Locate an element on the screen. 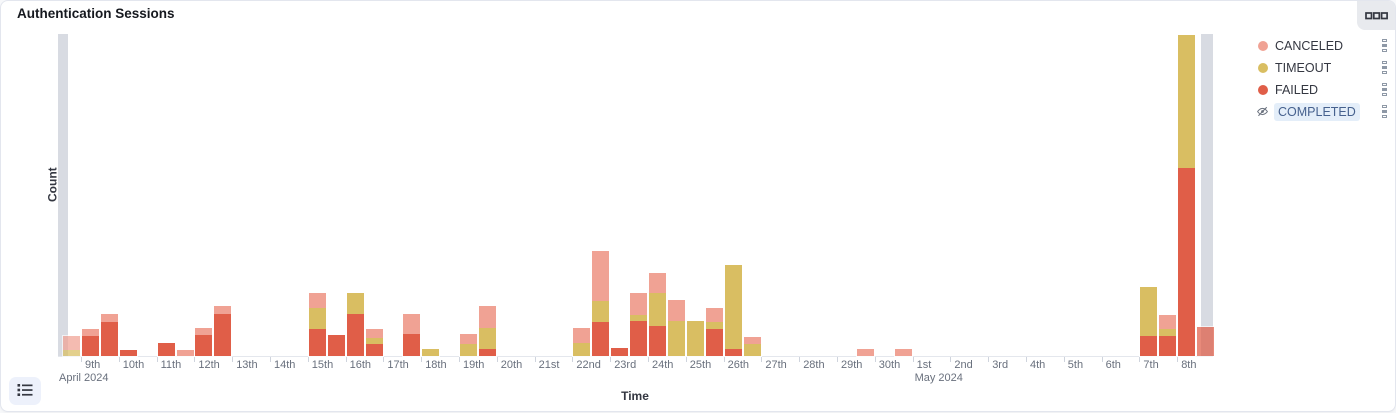 The width and height of the screenshot is (1396, 413). bar-apr-30-pm is located at coordinates (903, 352).